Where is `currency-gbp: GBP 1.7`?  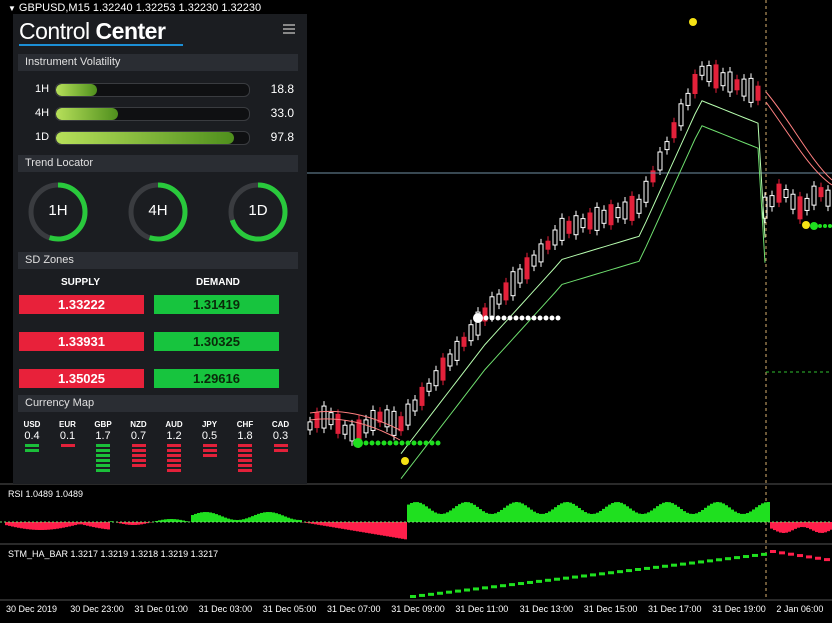 currency-gbp: GBP 1.7 is located at coordinates (103, 447).